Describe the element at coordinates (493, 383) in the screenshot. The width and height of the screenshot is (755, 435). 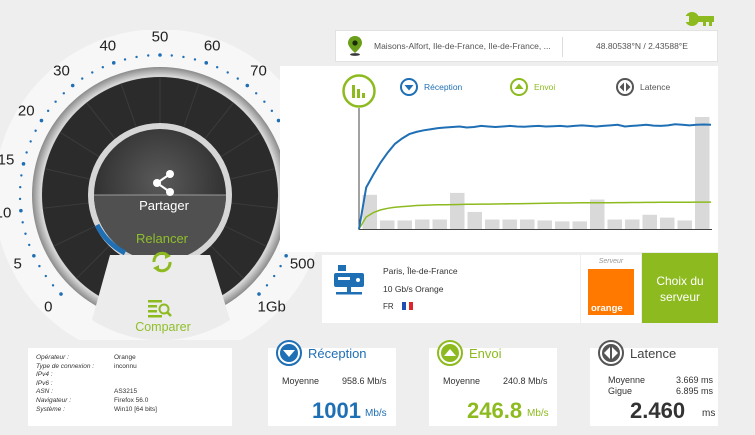
I see `upload-card: Envoi Moyenne 240.8 Mb/s 246.8 Mb/s` at that location.